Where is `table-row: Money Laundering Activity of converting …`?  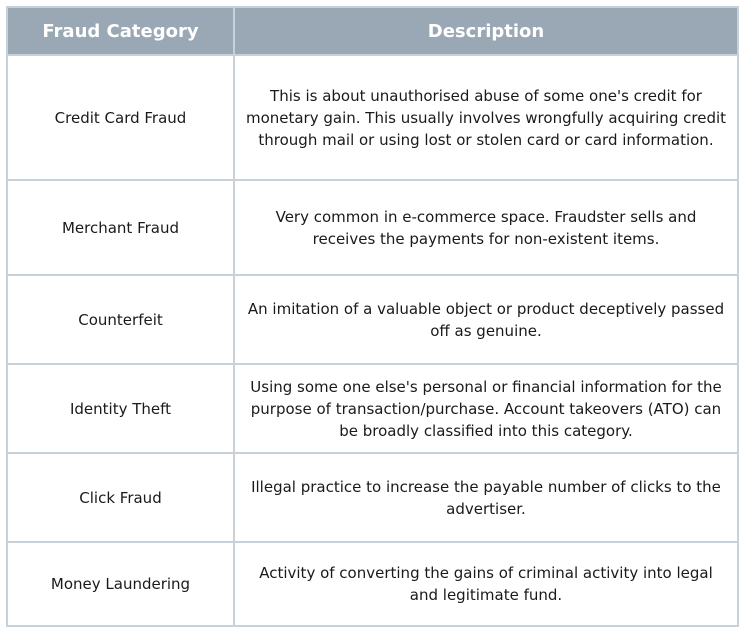
table-row: Money Laundering Activity of converting … is located at coordinates (372, 584).